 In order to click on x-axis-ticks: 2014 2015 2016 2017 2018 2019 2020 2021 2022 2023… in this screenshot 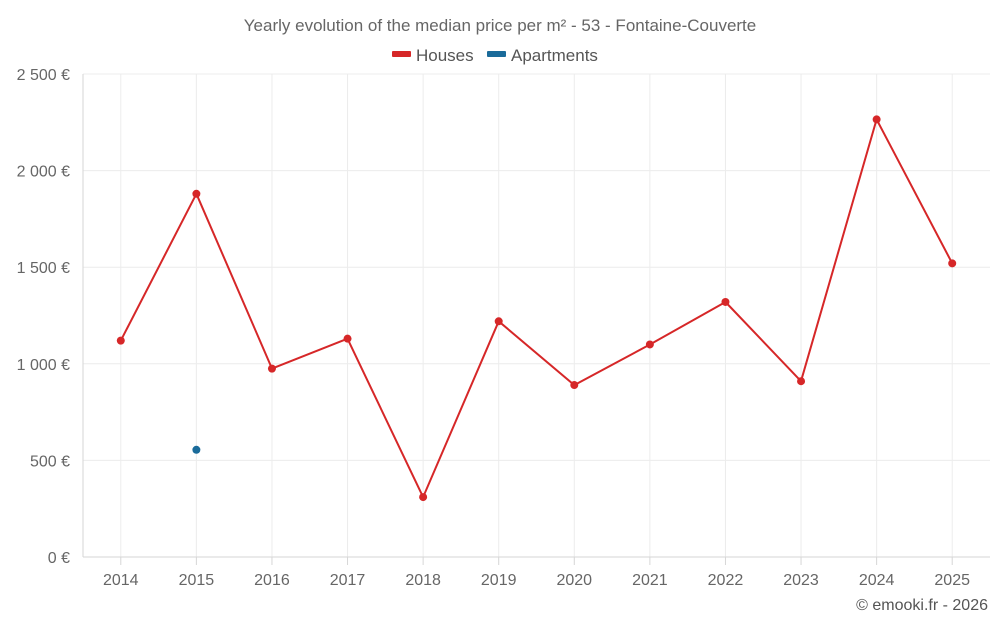, I will do `click(536, 580)`.